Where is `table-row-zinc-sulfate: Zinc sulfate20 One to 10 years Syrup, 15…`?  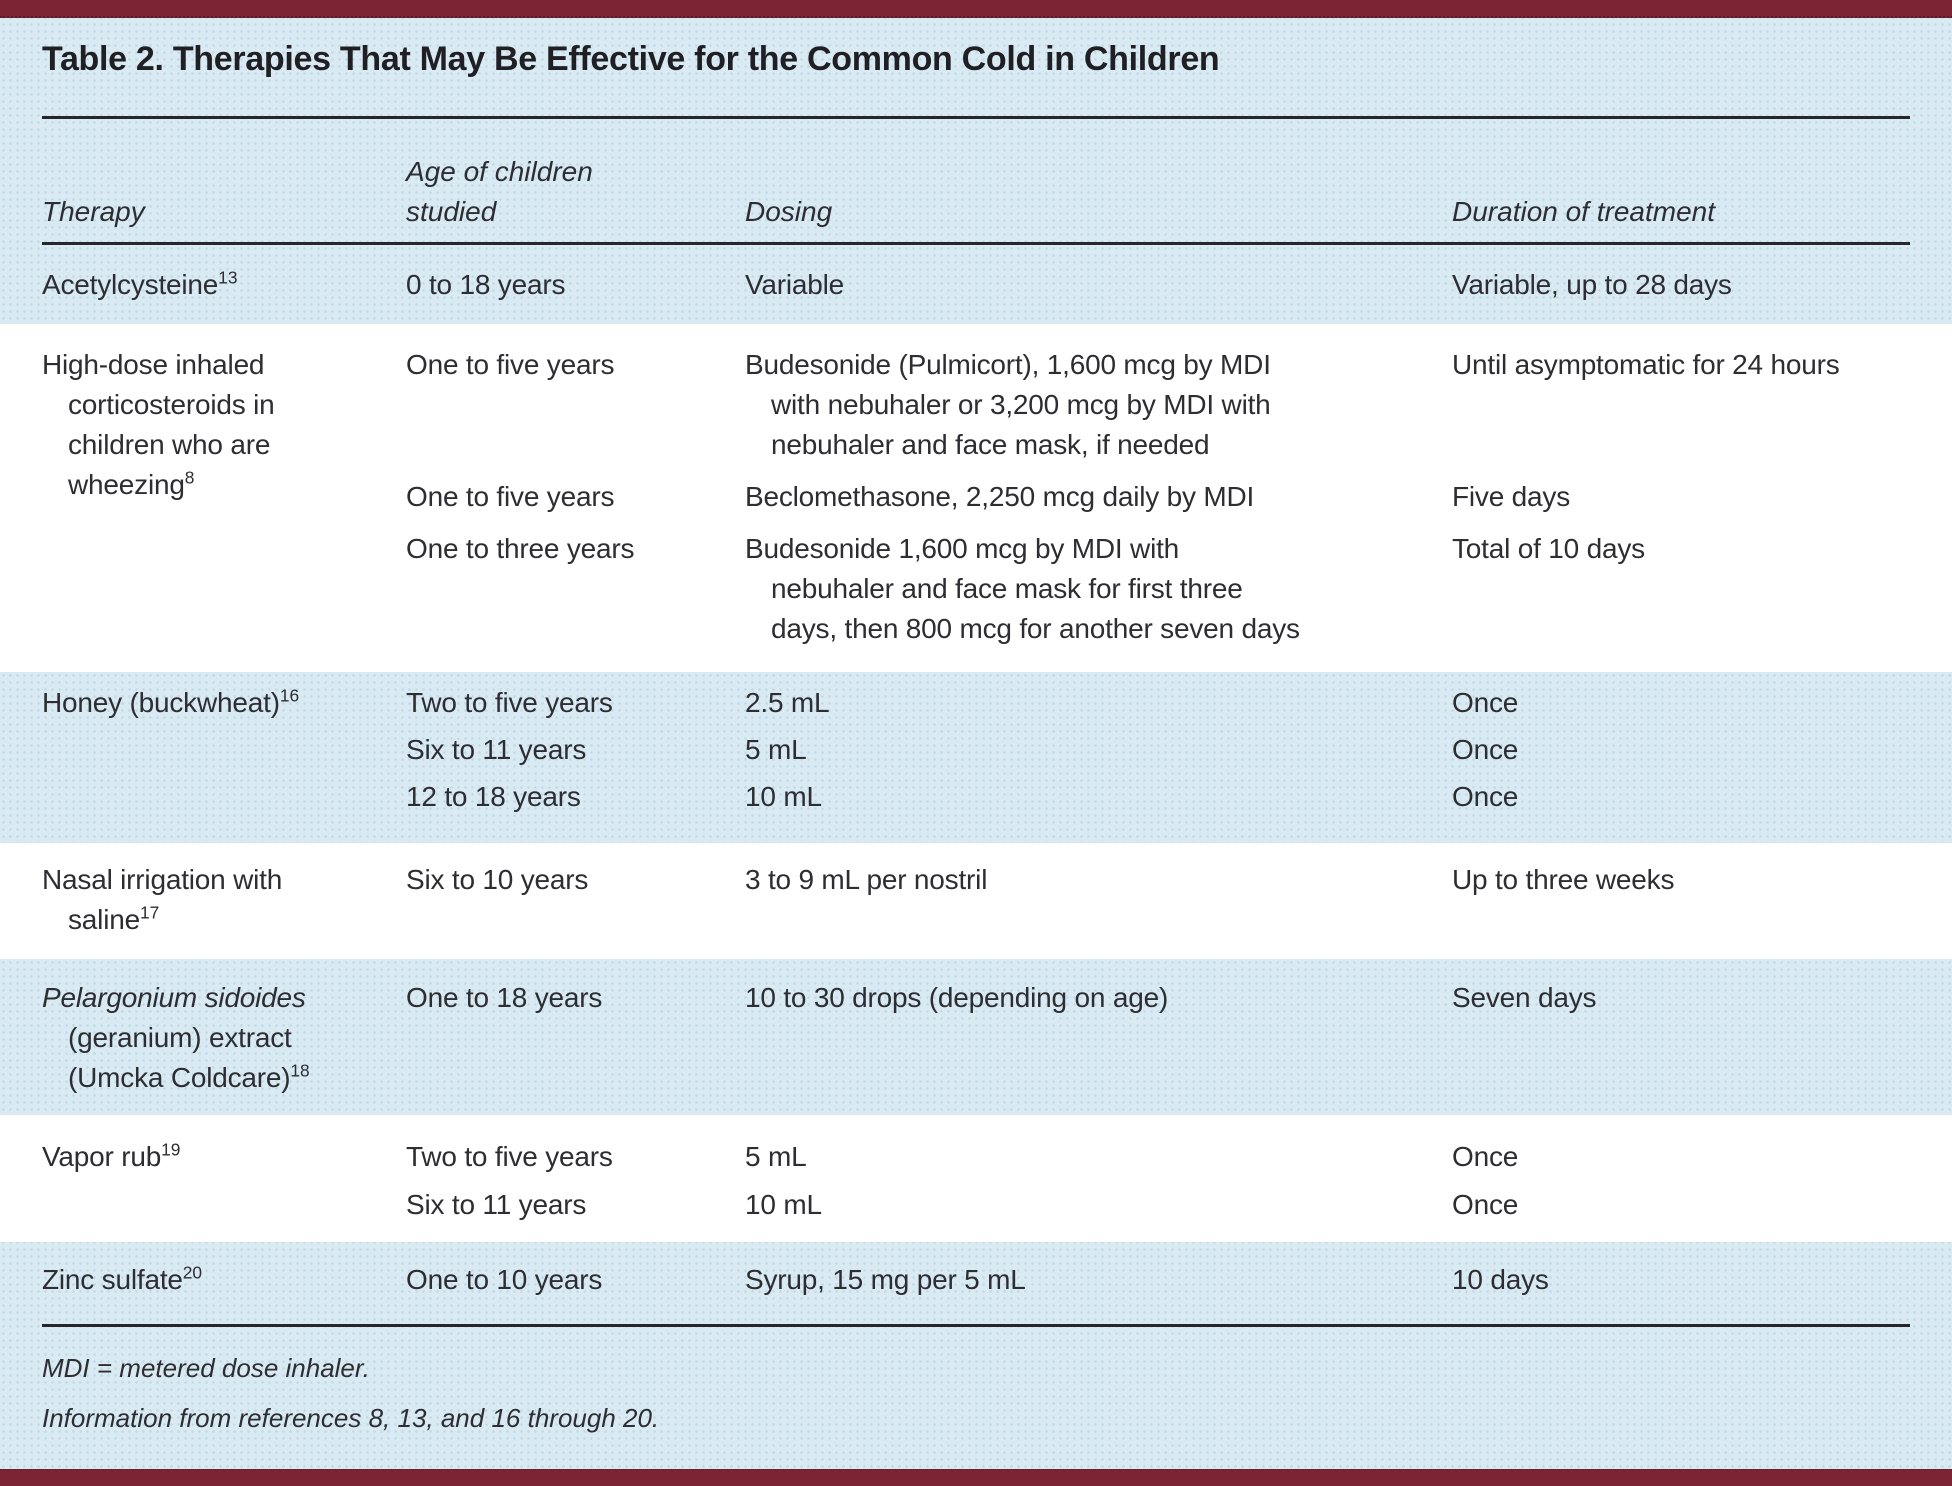
table-row-zinc-sulfate: Zinc sulfate20 One to 10 years Syrup, 15… is located at coordinates (976, 1280).